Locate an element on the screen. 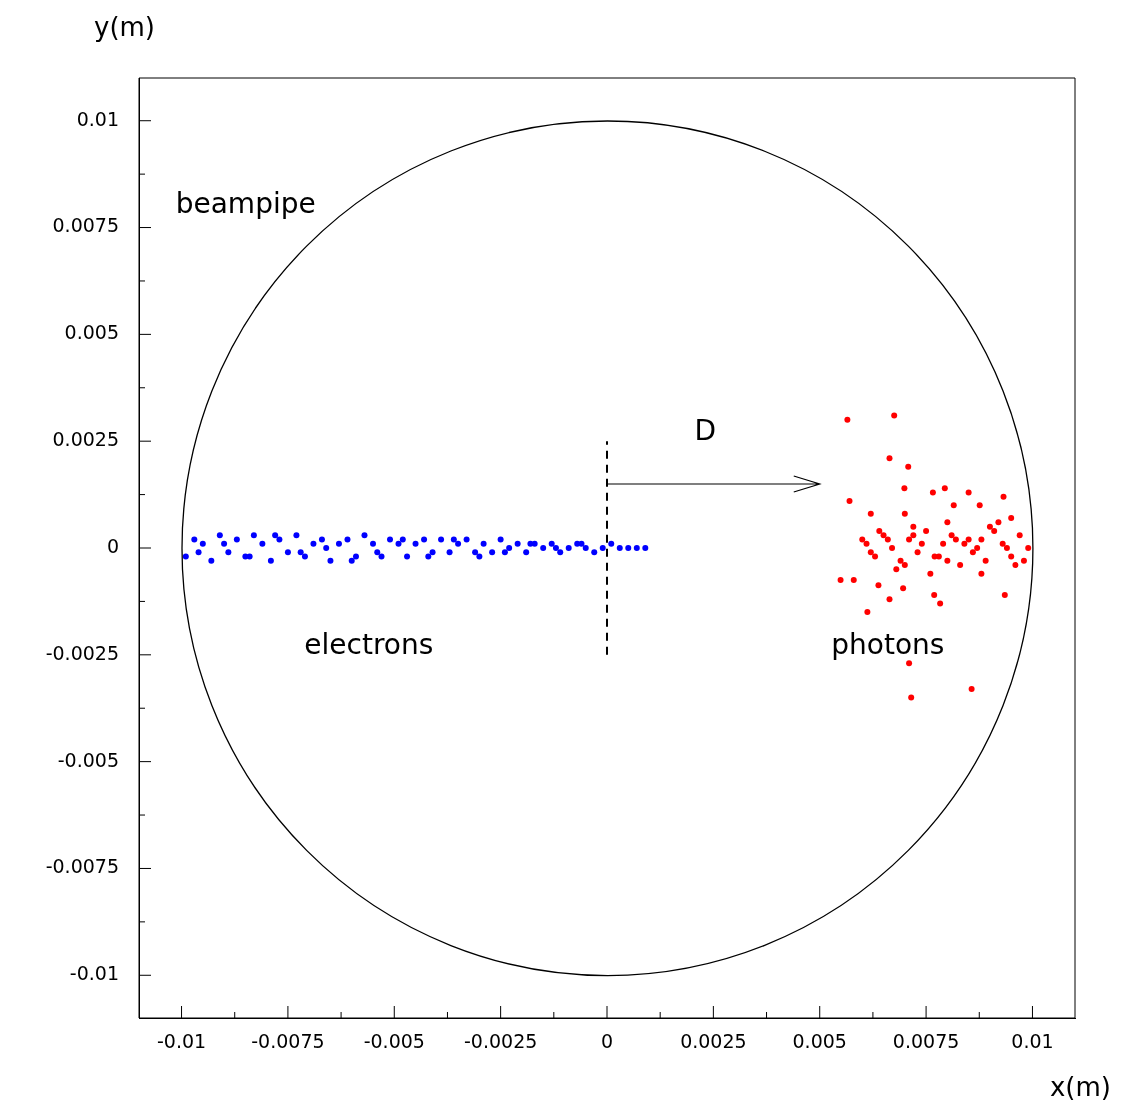 This screenshot has width=1123, height=1117. annotation: photons is located at coordinates (888, 644).